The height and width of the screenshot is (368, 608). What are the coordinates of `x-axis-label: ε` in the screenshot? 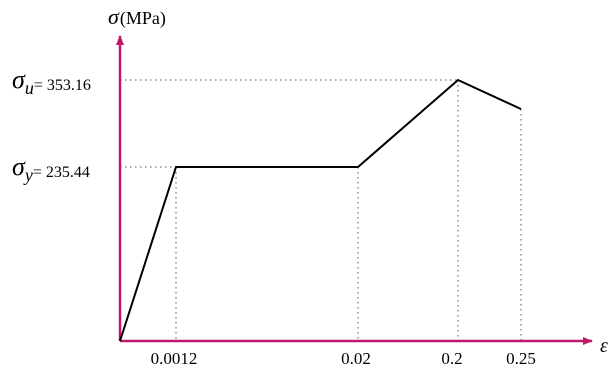 It's located at (604, 346).